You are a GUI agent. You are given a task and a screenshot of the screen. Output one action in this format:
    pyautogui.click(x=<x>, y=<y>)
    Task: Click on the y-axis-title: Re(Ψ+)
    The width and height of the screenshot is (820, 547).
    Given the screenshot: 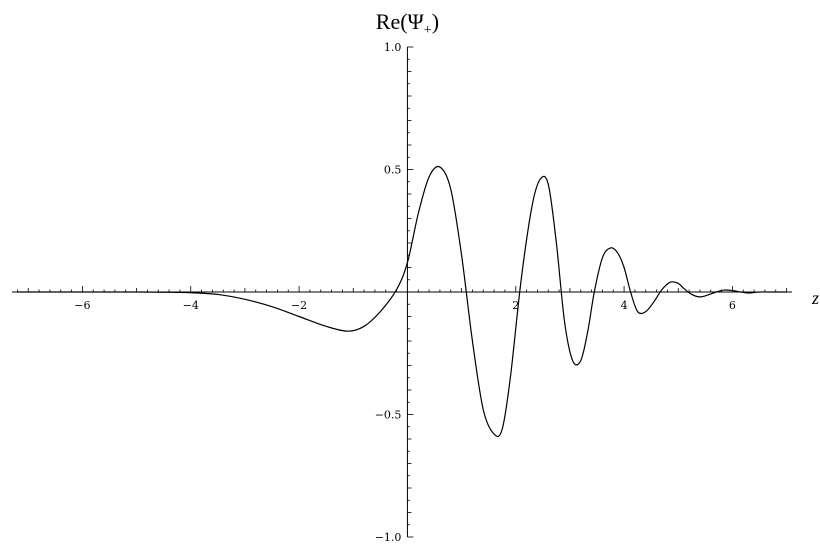 What is the action you would take?
    pyautogui.click(x=407, y=23)
    